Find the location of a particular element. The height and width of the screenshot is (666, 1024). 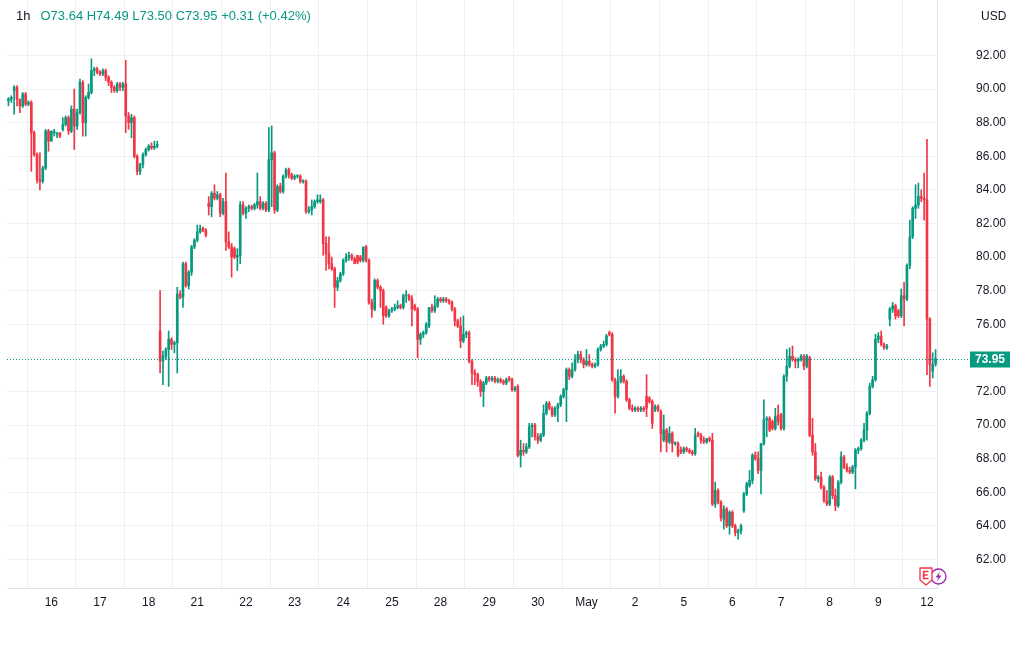

y-tick-label: 84.00 is located at coordinates (991, 189).